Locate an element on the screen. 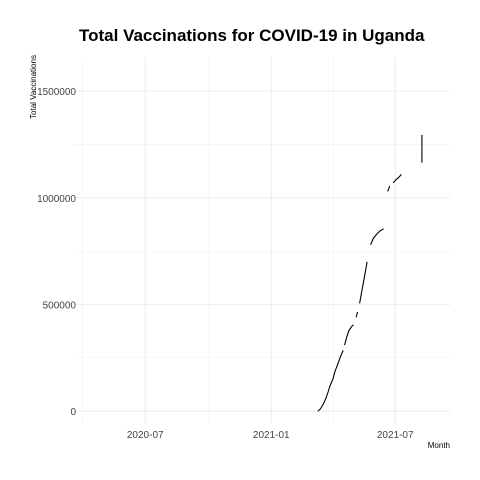  y-tick-label: 1000000 is located at coordinates (56, 199).